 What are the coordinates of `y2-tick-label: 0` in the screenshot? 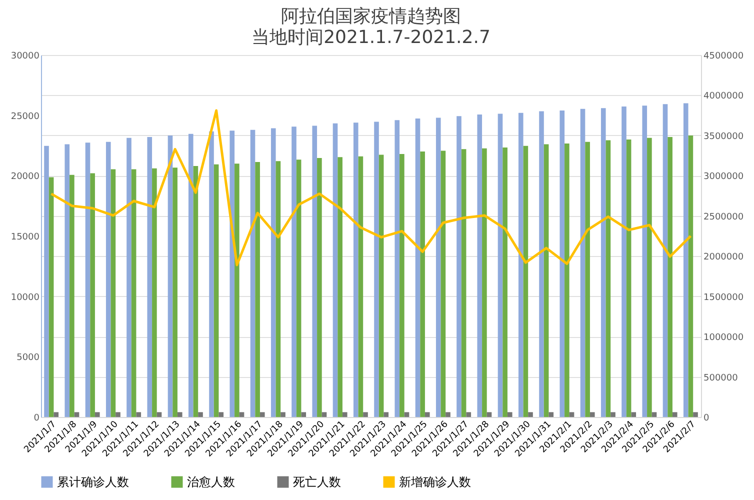 It's located at (707, 419).